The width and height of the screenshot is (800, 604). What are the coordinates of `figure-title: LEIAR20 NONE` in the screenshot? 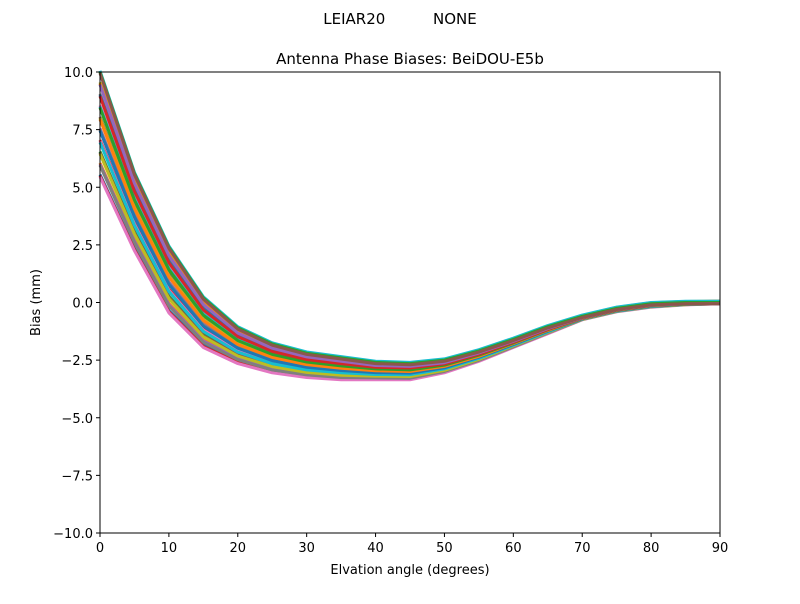 It's located at (399, 19).